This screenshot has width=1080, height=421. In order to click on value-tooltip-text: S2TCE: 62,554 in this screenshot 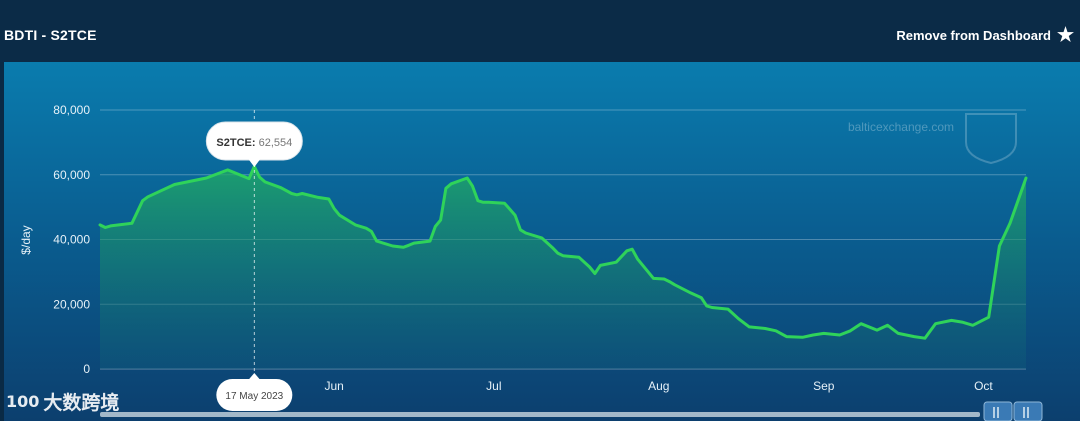, I will do `click(254, 143)`.